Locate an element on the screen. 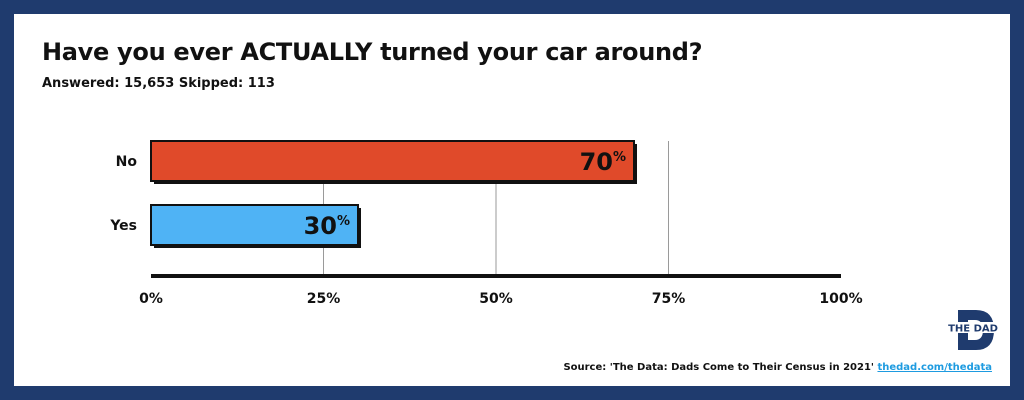  bar-yes is located at coordinates (254, 225).